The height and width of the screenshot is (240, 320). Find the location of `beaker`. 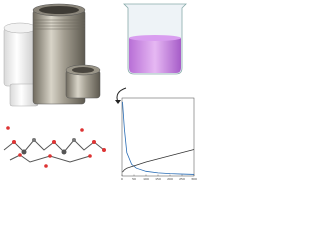

beaker is located at coordinates (155, 39).